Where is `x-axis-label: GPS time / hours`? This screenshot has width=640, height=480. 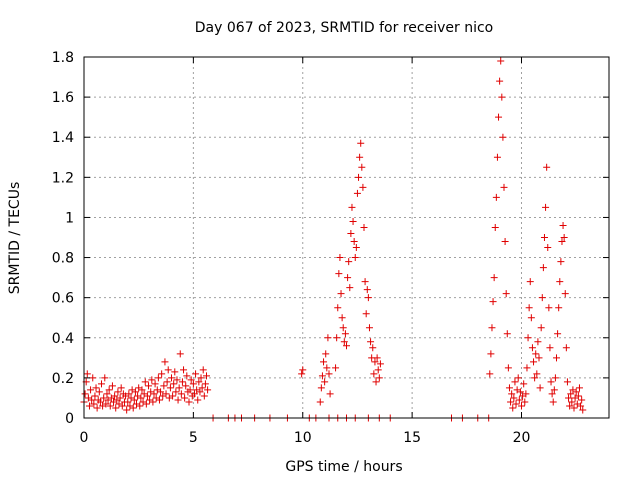
x-axis-label: GPS time / hours is located at coordinates (343, 467).